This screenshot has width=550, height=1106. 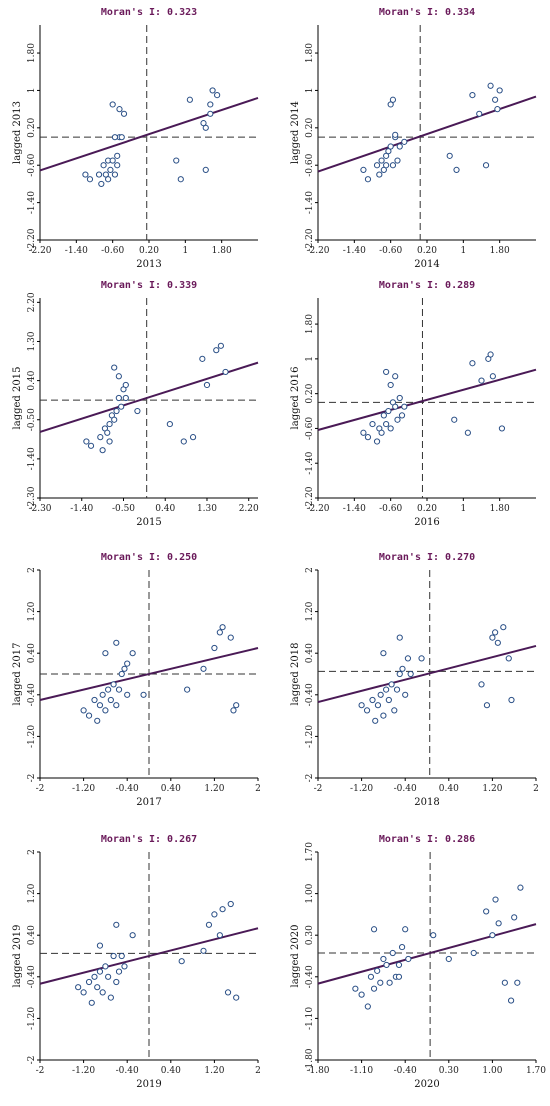 What do you see at coordinates (310, 935) in the screenshot?
I see `y-tick-label: 0.30` at bounding box center [310, 935].